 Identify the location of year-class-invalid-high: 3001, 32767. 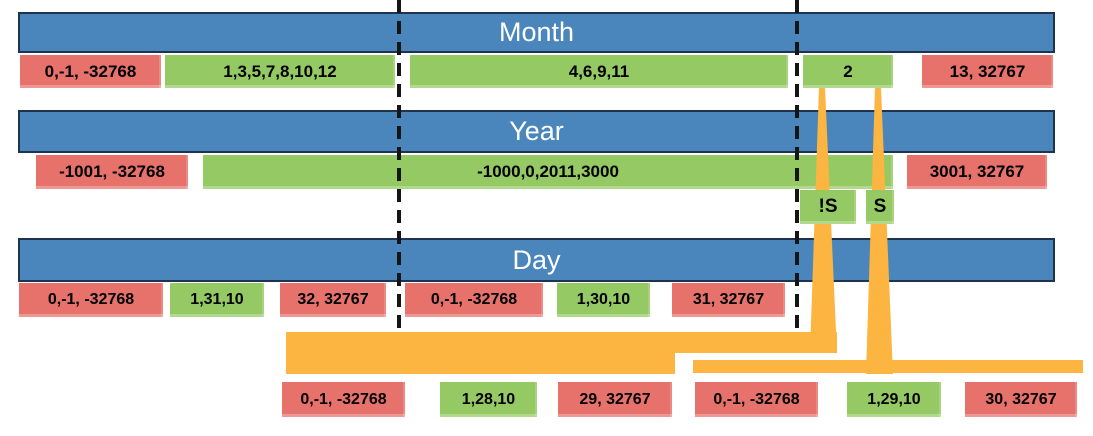
(977, 172).